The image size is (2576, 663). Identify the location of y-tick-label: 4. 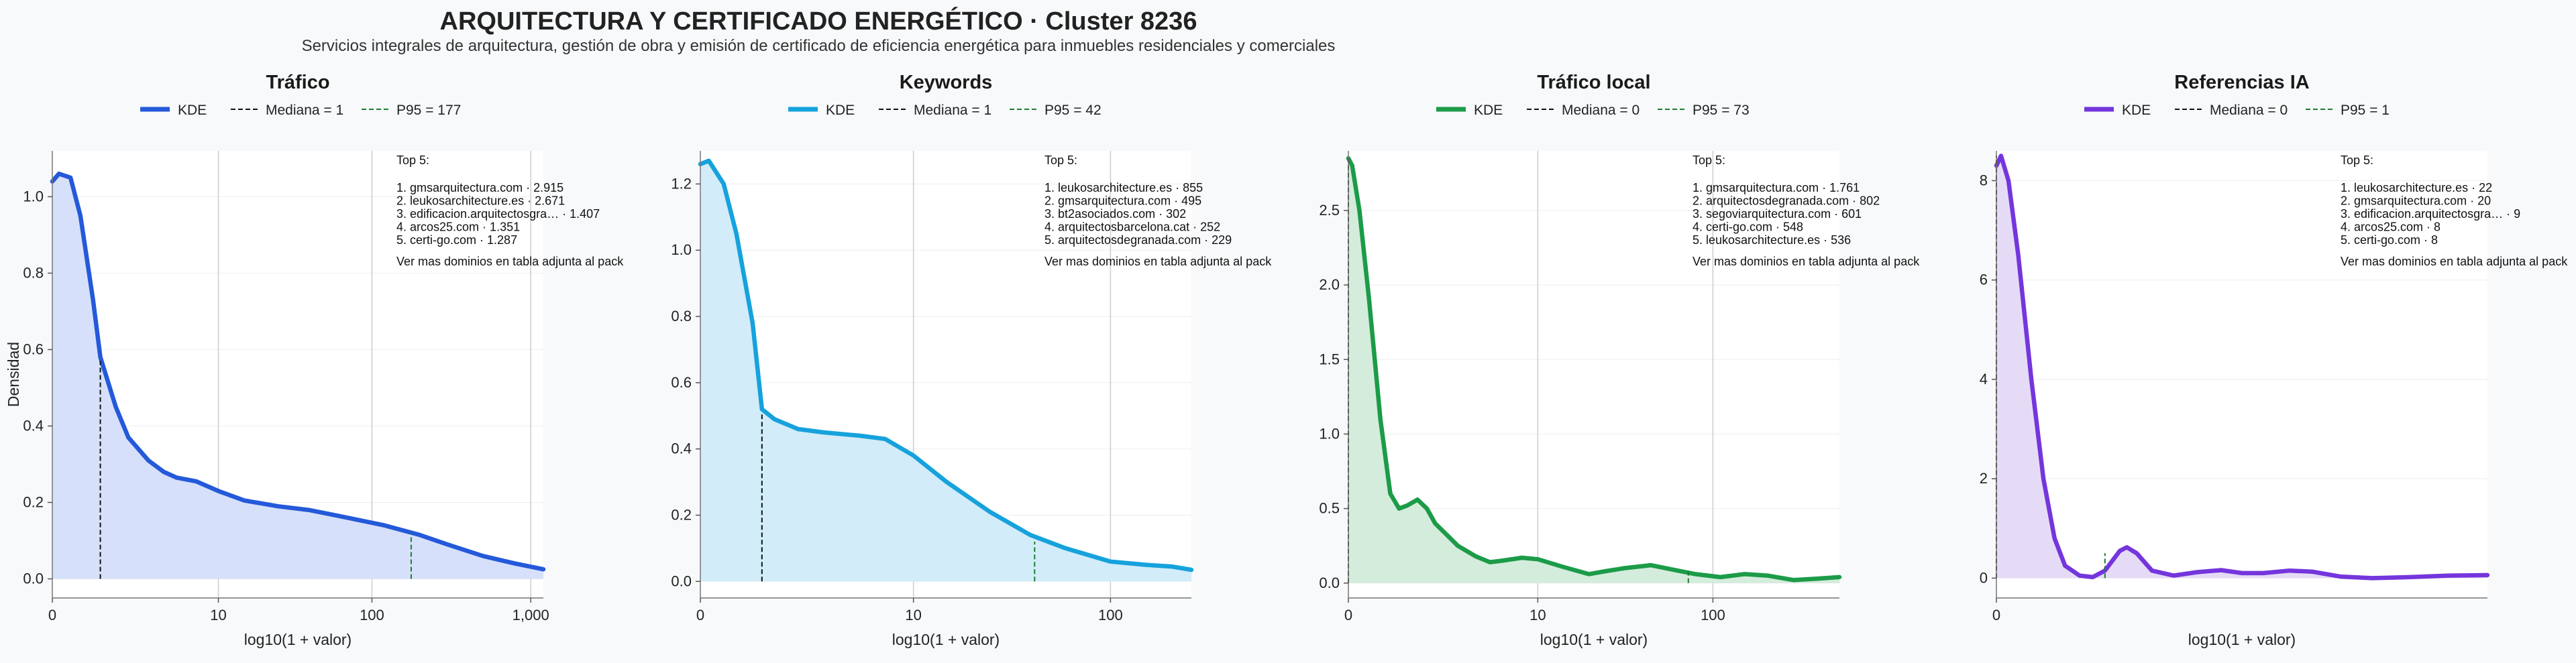
(1984, 379).